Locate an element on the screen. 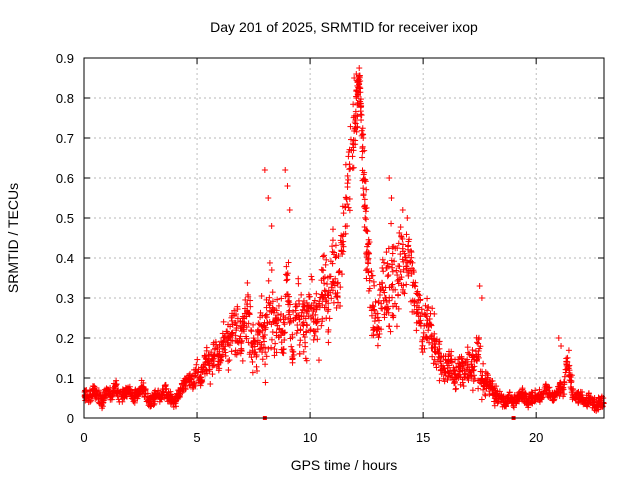 The image size is (640, 480). x-tick-label: 20 is located at coordinates (536, 437).